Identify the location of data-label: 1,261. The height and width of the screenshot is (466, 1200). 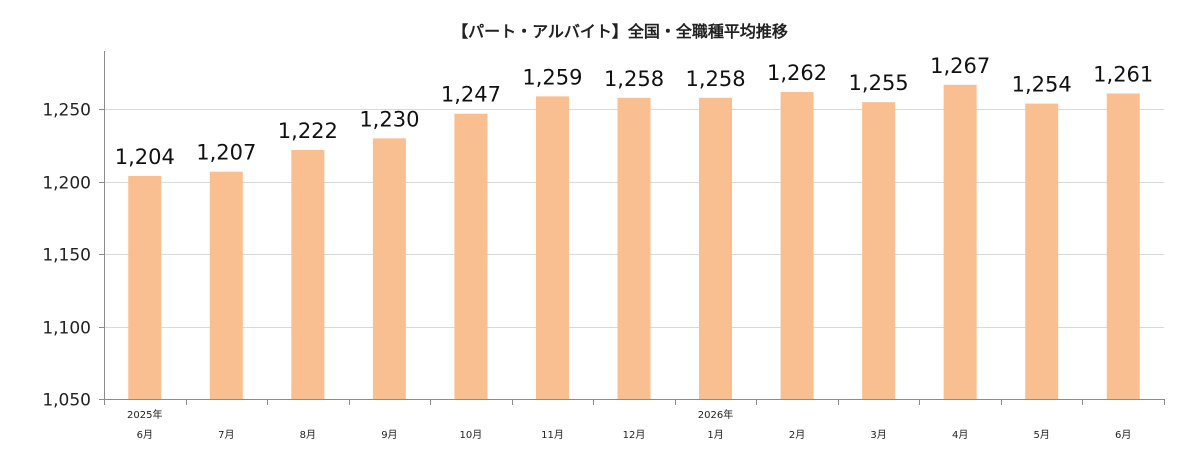
(1123, 74).